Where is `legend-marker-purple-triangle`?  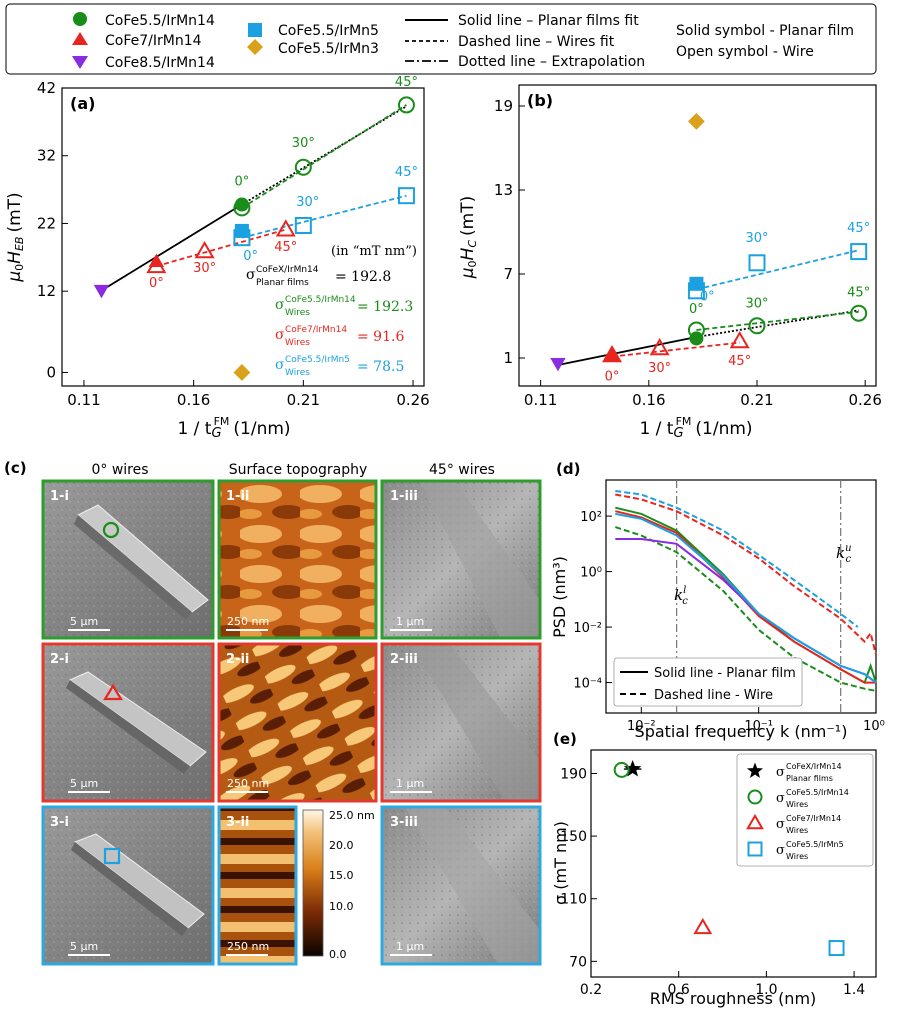 legend-marker-purple-triangle is located at coordinates (80, 62).